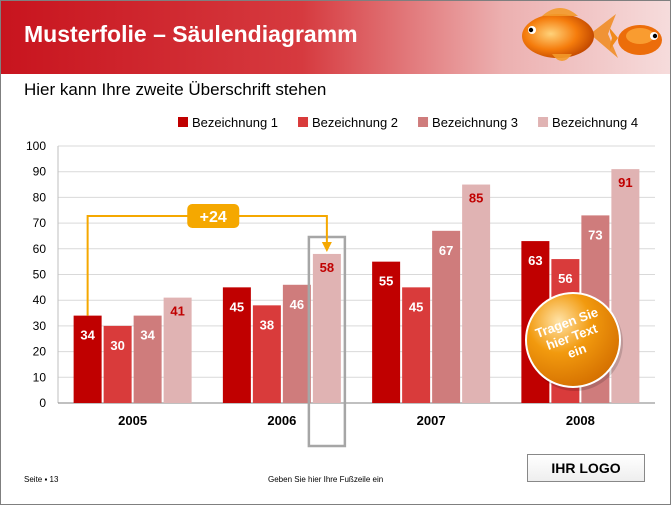  What do you see at coordinates (40, 197) in the screenshot?
I see `y-tick-label: 80` at bounding box center [40, 197].